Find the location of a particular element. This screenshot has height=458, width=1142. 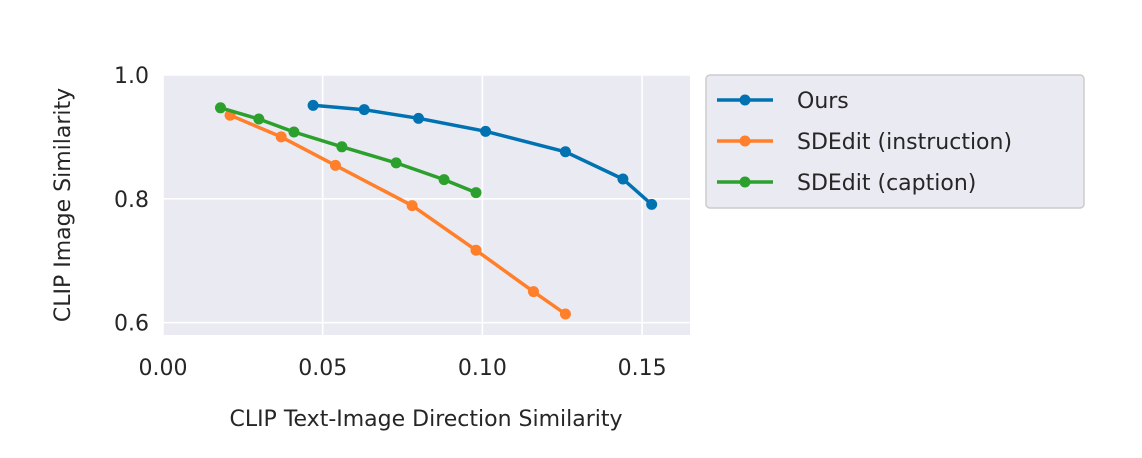

x-tick-label: 0.10 is located at coordinates (482, 368).